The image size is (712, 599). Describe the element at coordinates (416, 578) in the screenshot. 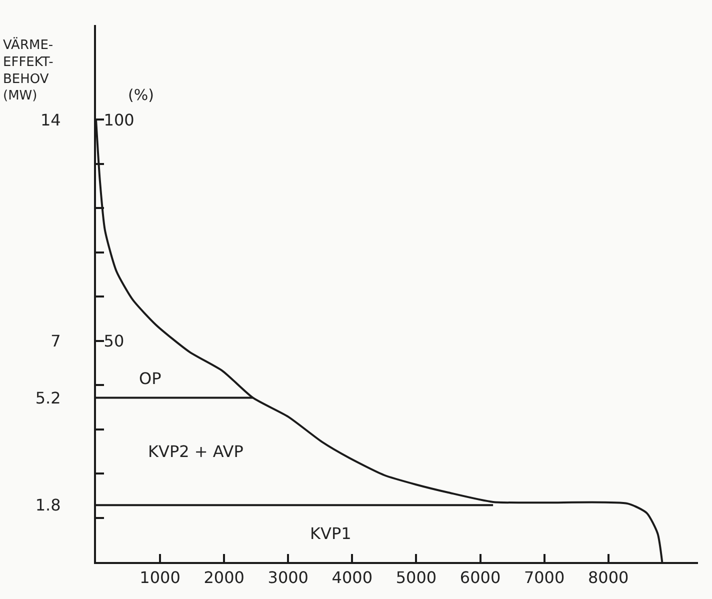

I see `x-tick-label: 5000` at that location.